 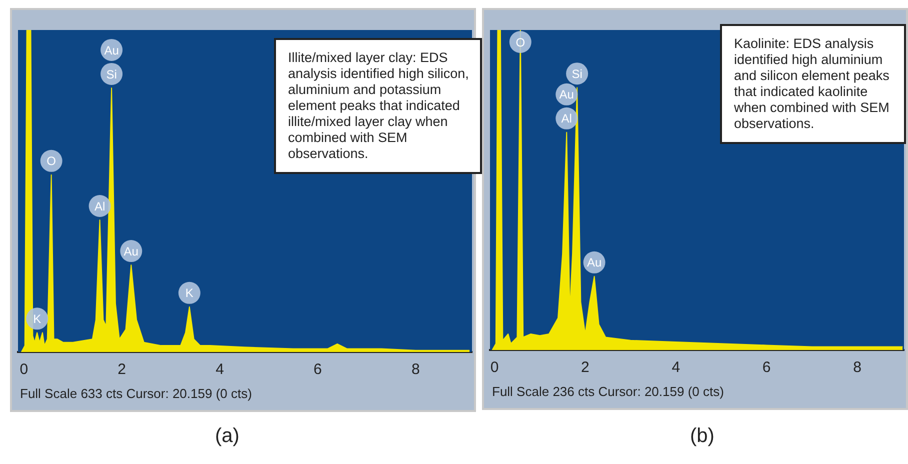 I want to click on text: (a), so click(x=227, y=436).